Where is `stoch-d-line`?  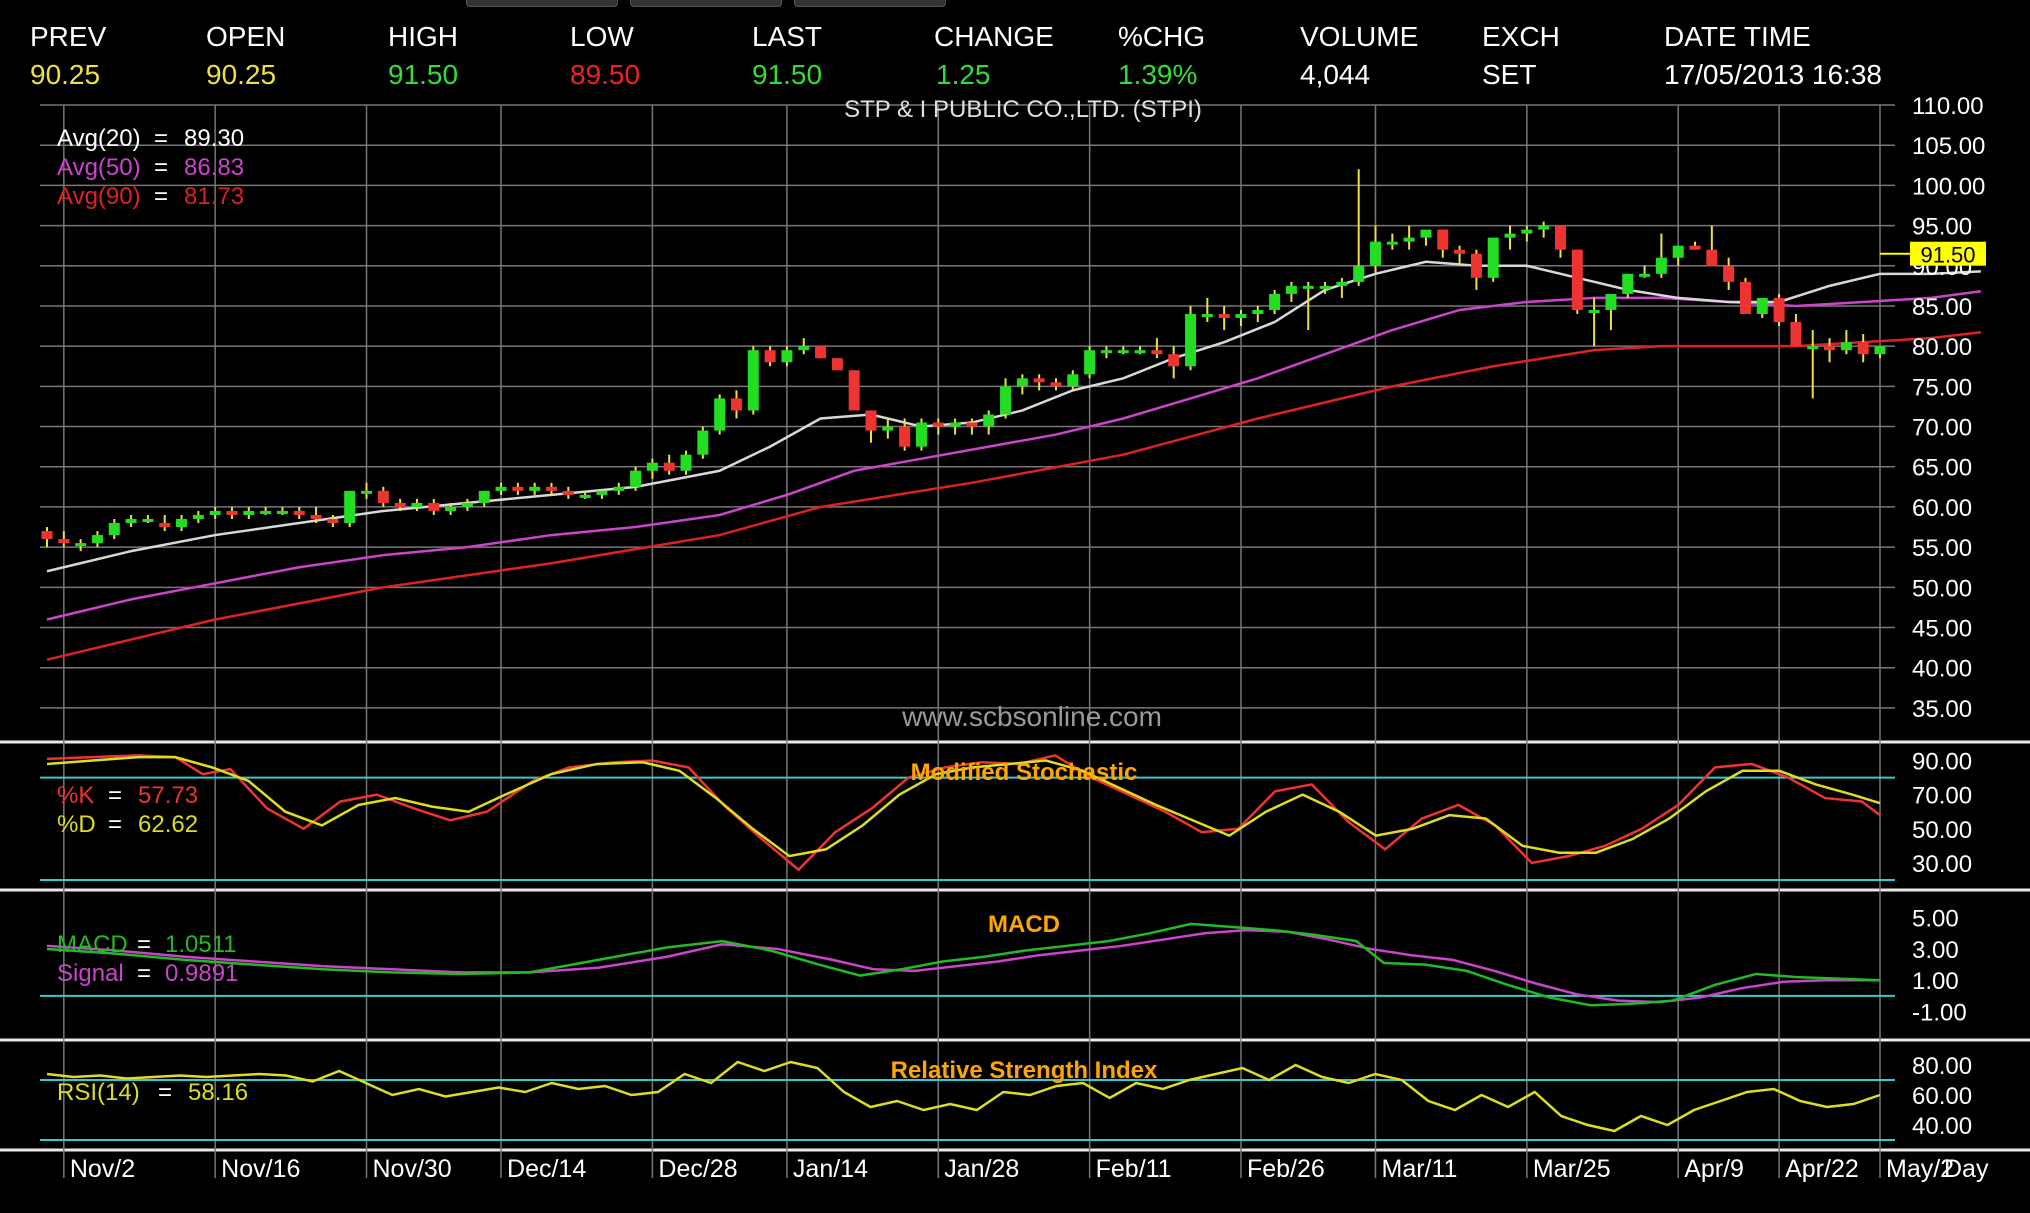
stoch-d-line is located at coordinates (963, 806).